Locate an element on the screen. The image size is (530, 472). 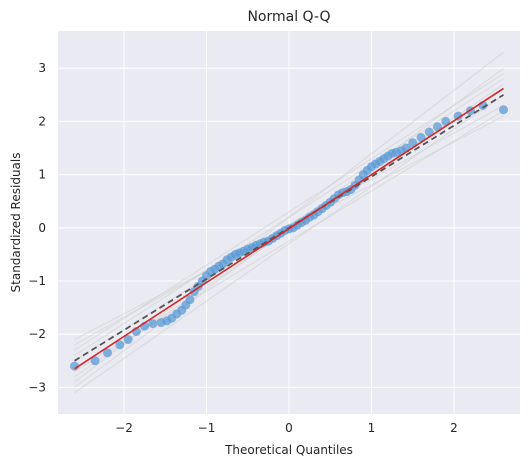
y-tick-label: 1 is located at coordinates (42, 175).